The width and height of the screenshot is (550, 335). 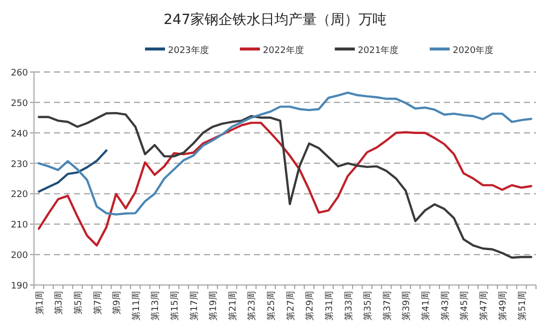 I want to click on x-tick-label: 第47周, so click(x=484, y=305).